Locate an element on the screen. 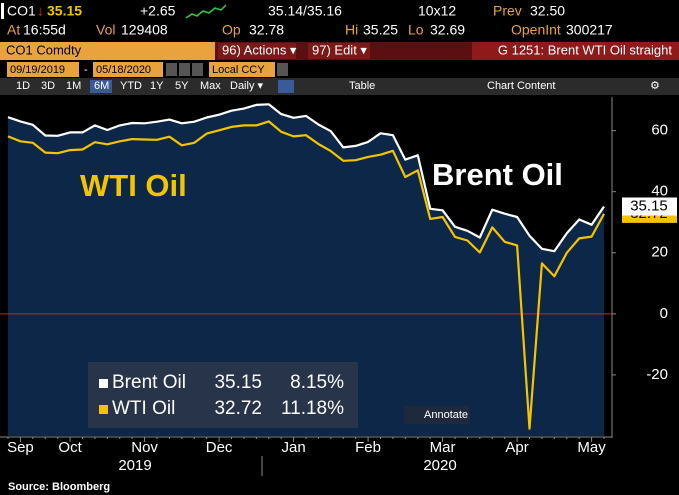 The image size is (679, 495). x-tick-label: Apr is located at coordinates (516, 447).